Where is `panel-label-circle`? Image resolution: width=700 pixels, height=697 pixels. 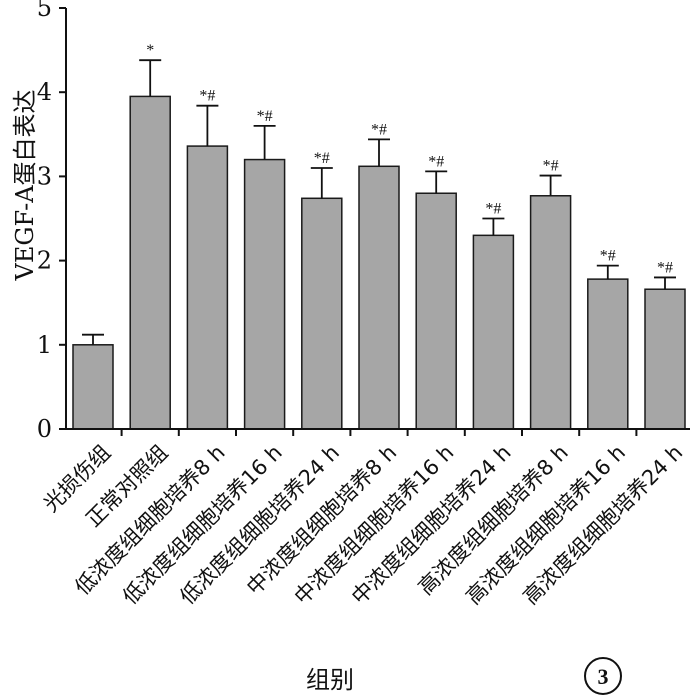 panel-label-circle is located at coordinates (603, 676).